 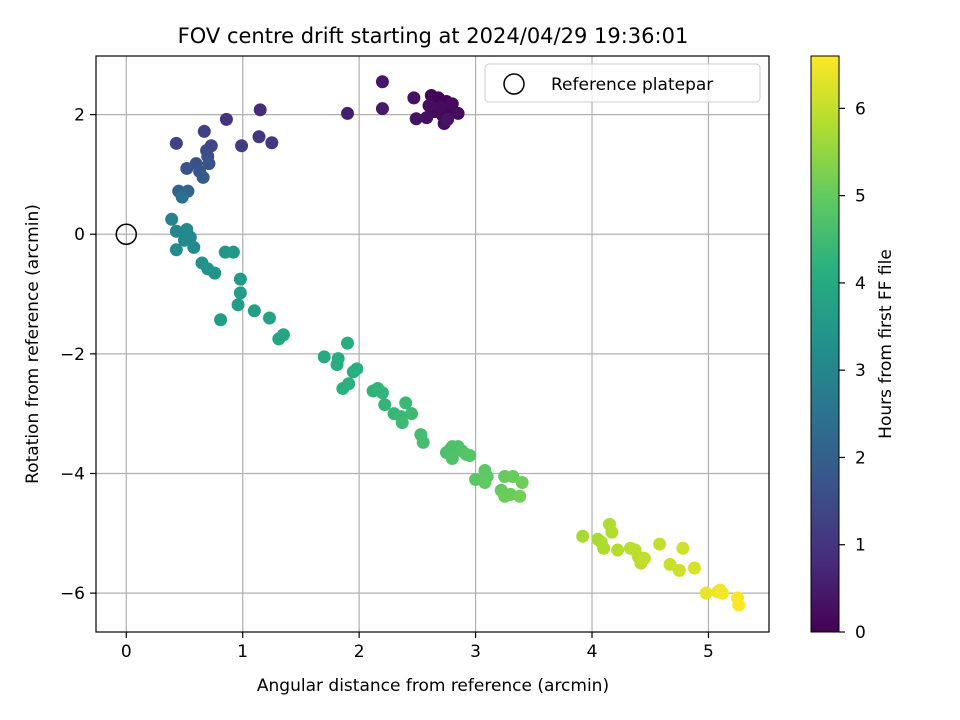 What do you see at coordinates (860, 546) in the screenshot?
I see `colorbar-tick-label: 1` at bounding box center [860, 546].